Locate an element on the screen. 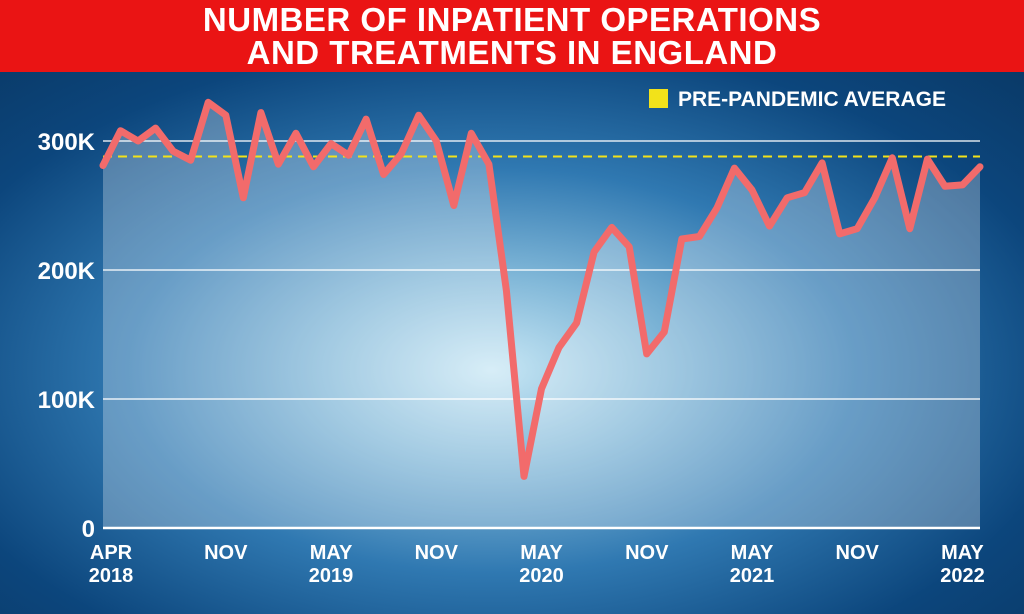 This screenshot has width=1024, height=614. x-tick-year-8: 2022 is located at coordinates (962, 576).